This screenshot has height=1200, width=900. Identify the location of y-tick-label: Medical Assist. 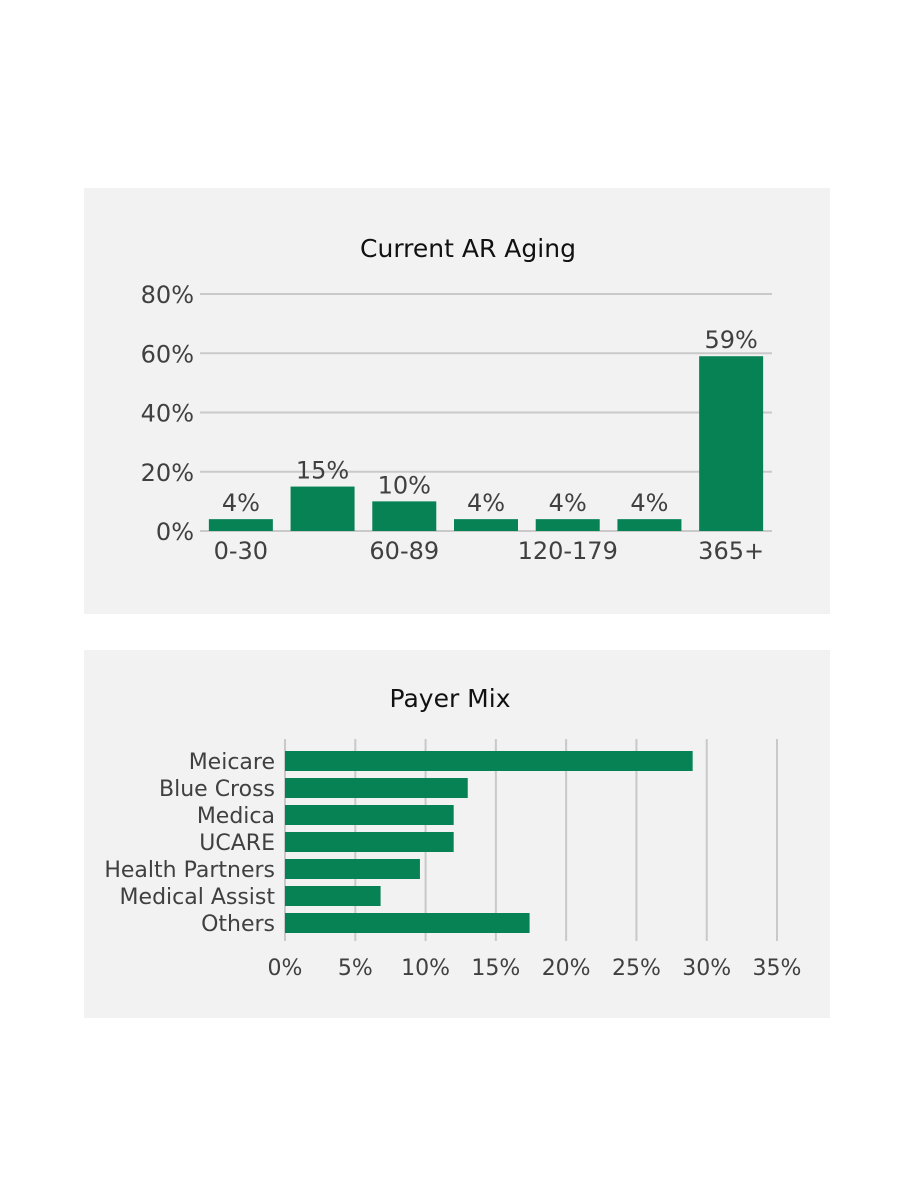
(198, 897).